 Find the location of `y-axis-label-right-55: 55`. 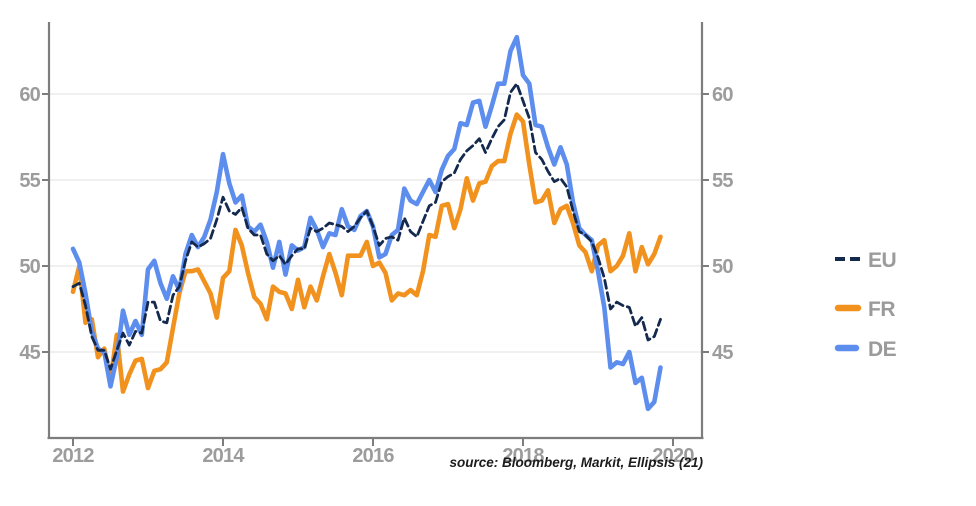

y-axis-label-right-55: 55 is located at coordinates (722, 181).